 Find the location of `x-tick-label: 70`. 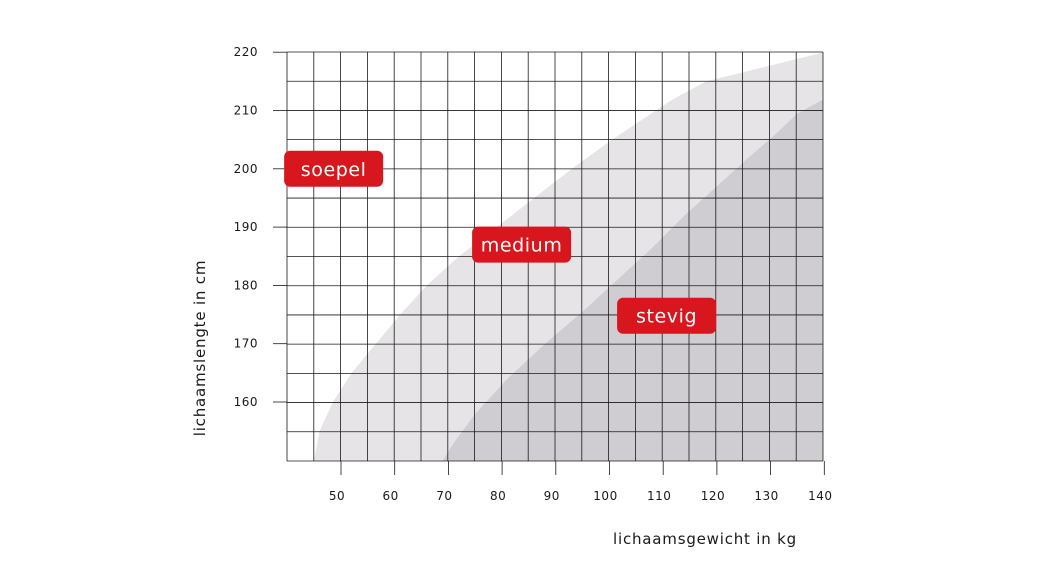

x-tick-label: 70 is located at coordinates (444, 496).